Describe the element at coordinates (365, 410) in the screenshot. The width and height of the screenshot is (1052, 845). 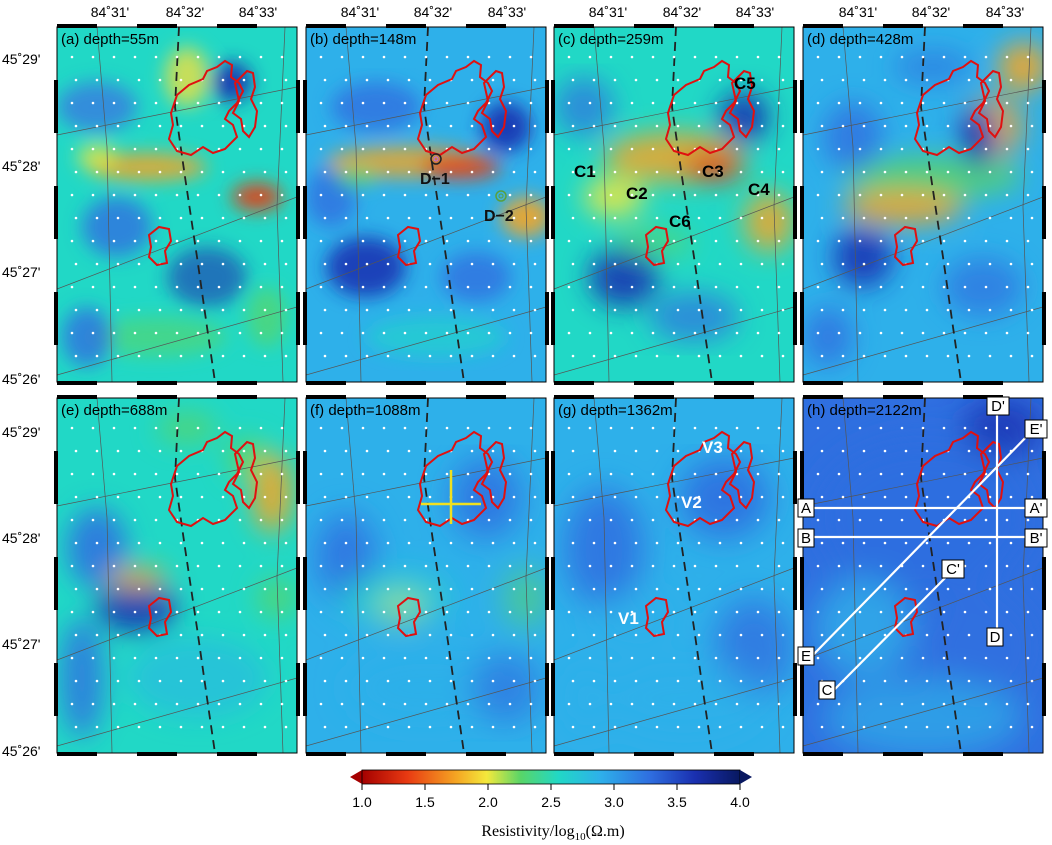
I see `panel-title: (f) depth=1088m` at that location.